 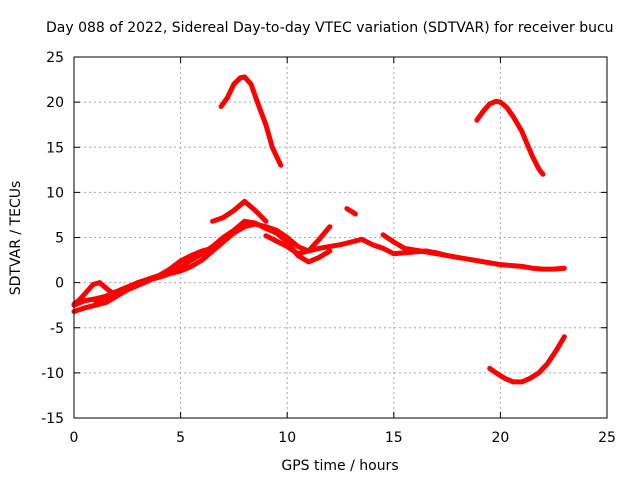 I want to click on x-tick-label: 25, so click(x=607, y=438).